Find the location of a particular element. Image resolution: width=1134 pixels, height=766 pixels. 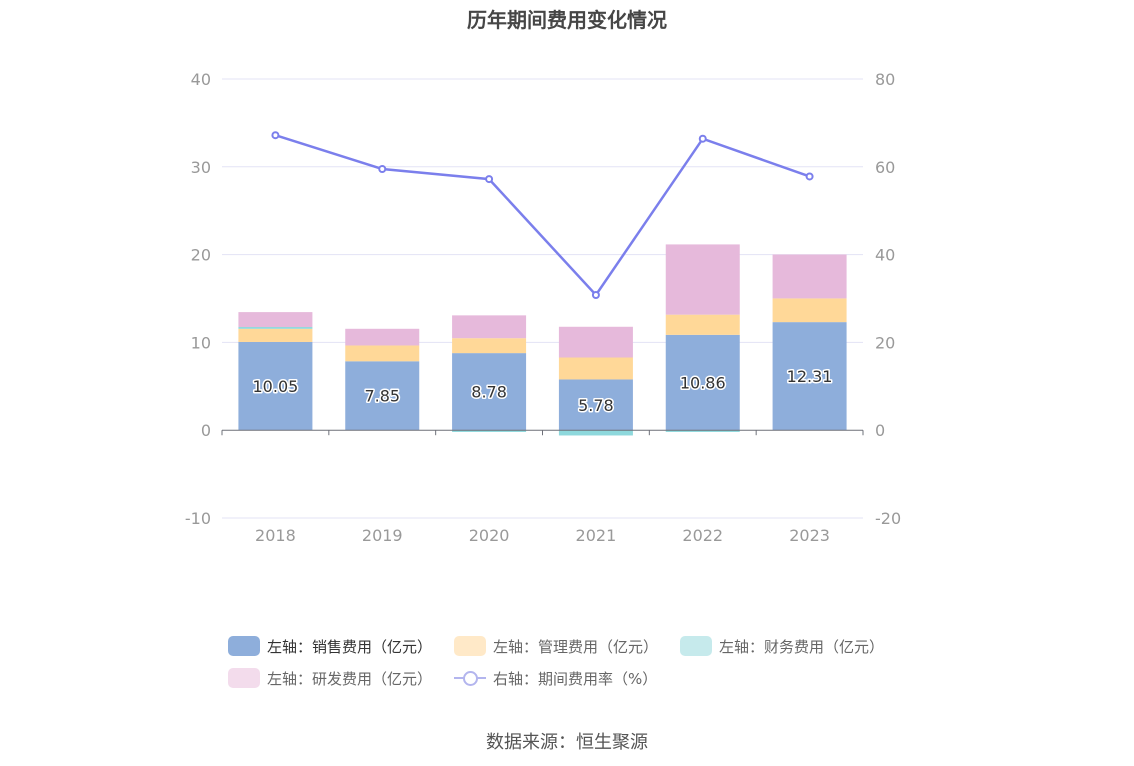

data-label-halo: 10.86 is located at coordinates (703, 383).